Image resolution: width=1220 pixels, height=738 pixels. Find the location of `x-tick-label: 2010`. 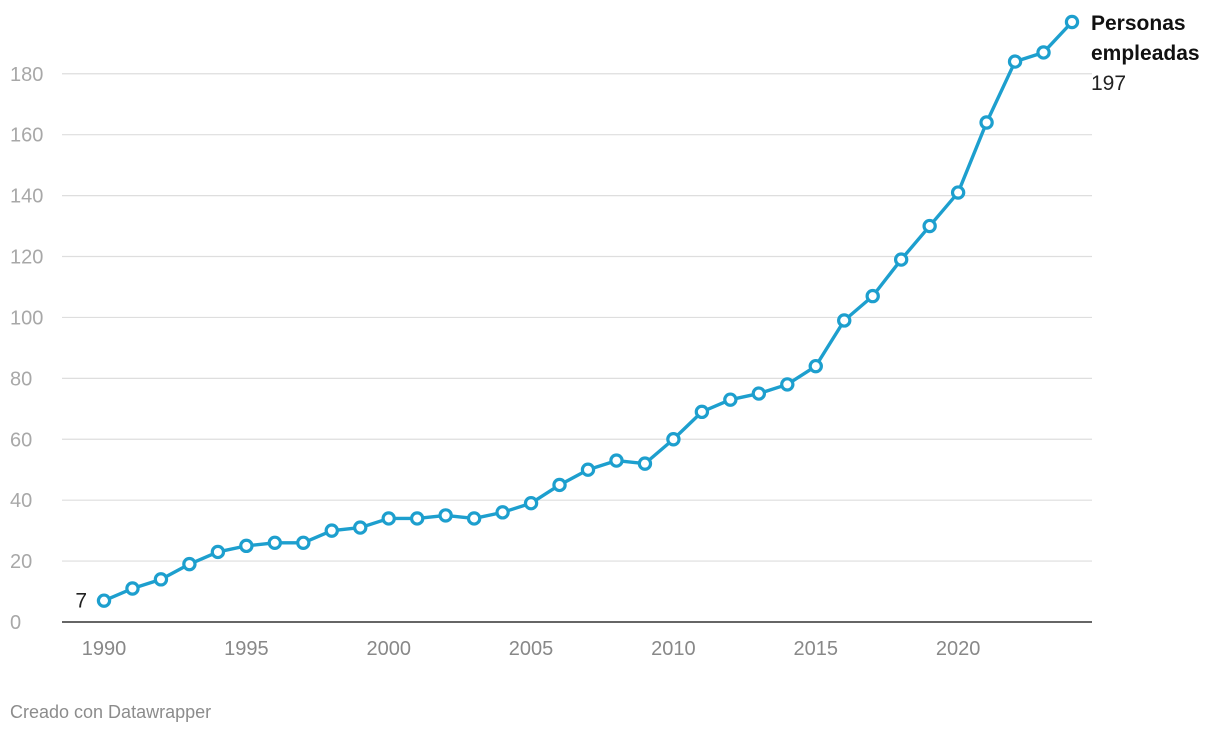

x-tick-label: 2010 is located at coordinates (673, 649).